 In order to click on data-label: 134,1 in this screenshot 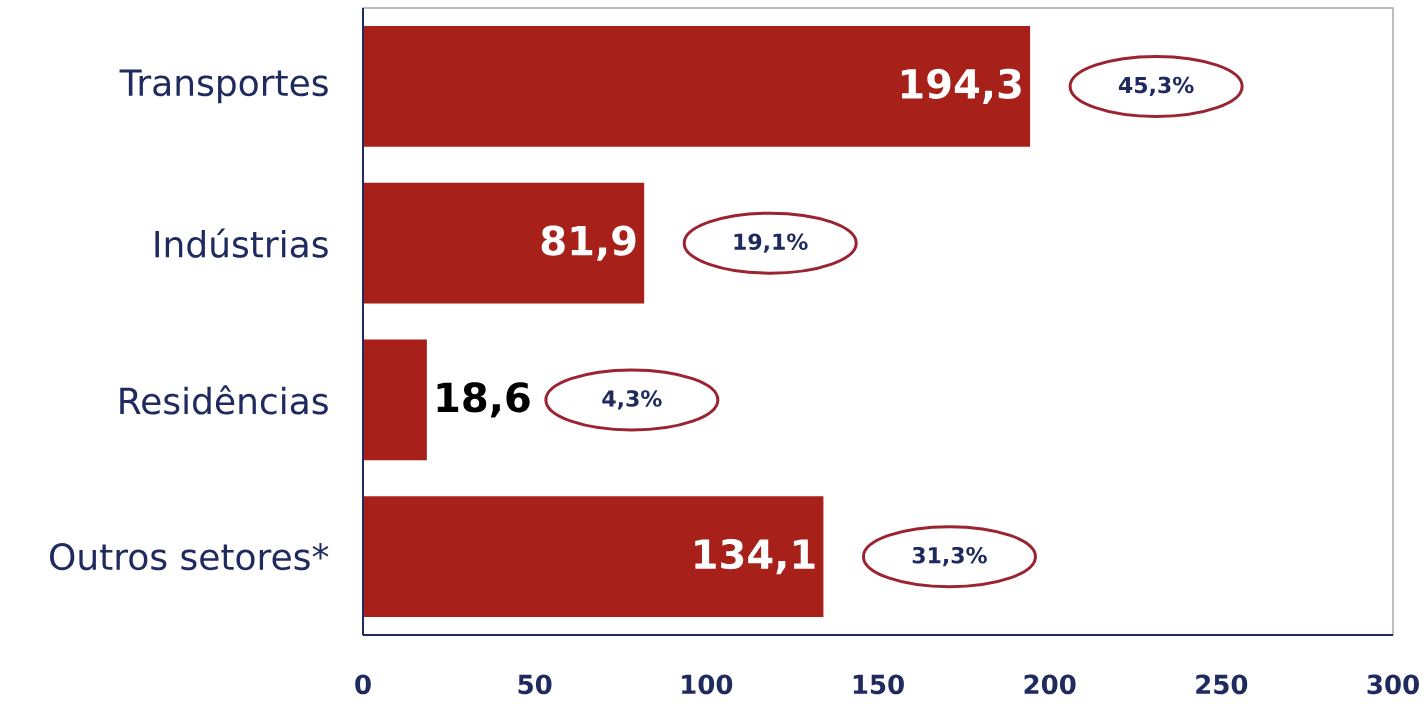, I will do `click(755, 556)`.